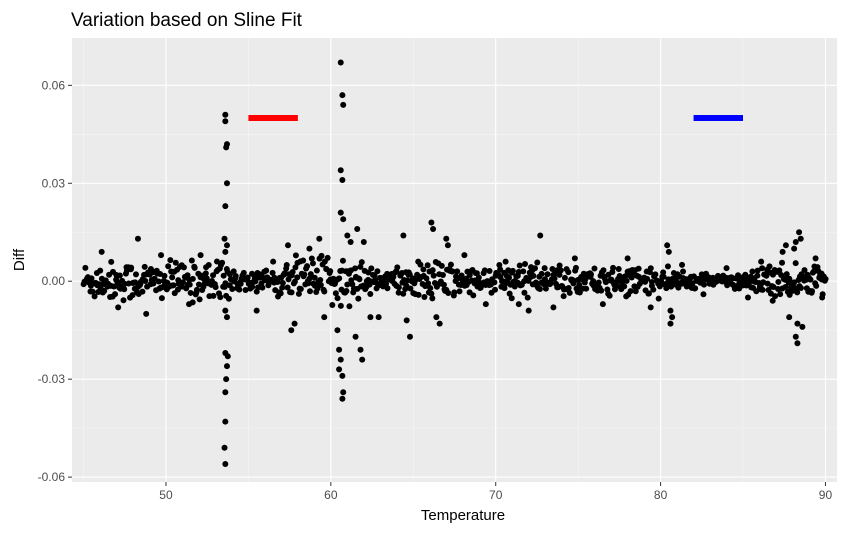  Describe the element at coordinates (52, 477) in the screenshot. I see `y-tick-label: -0.06` at that location.